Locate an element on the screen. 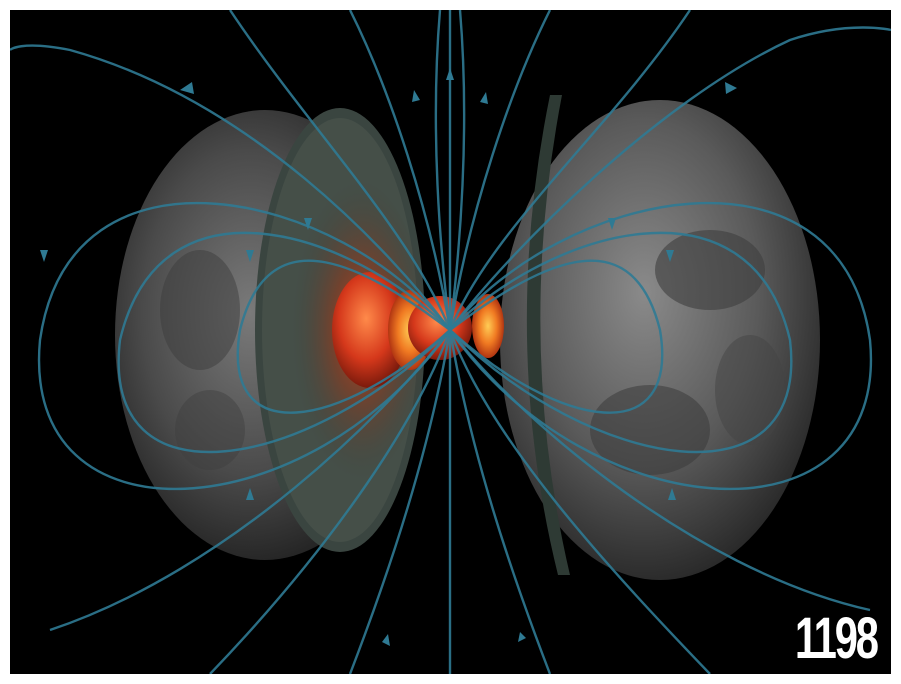 This screenshot has width=901, height=684. right-cut-rim is located at coordinates (548, 335).